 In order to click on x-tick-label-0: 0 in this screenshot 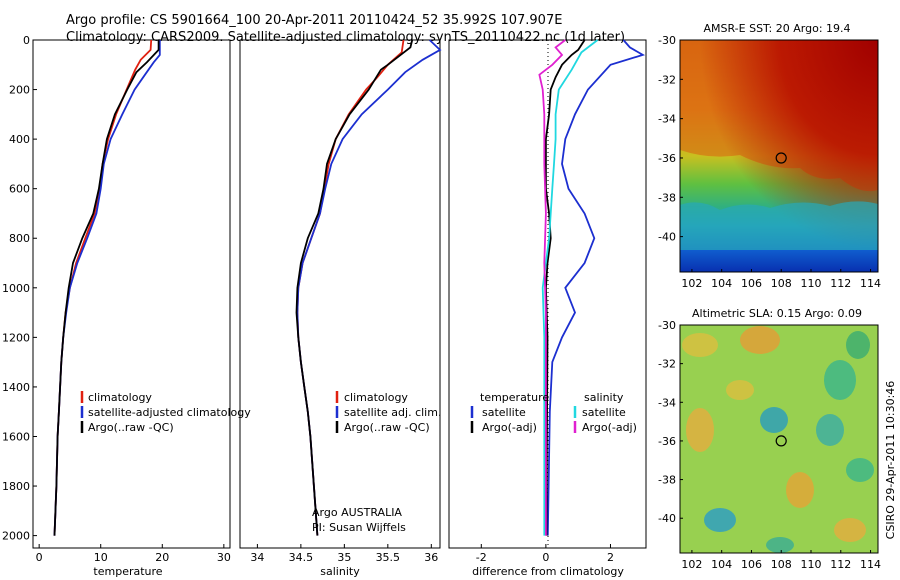, I will do `click(39, 557)`.